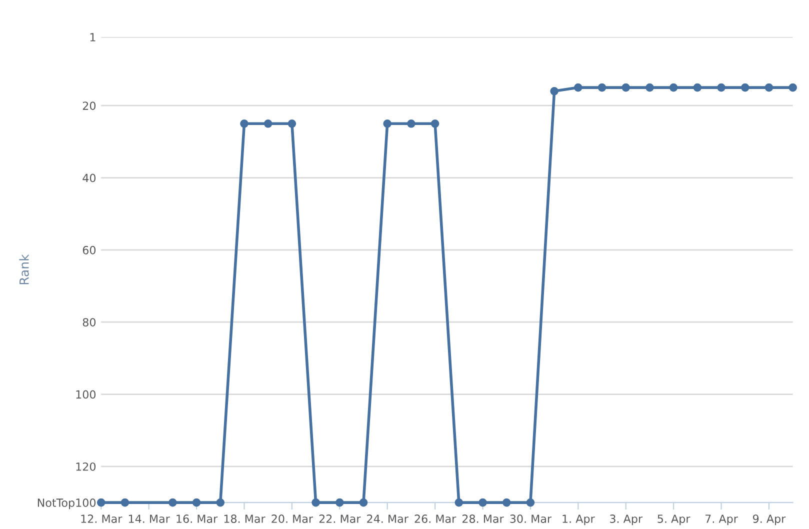  I want to click on y-tick-label: 20, so click(89, 106).